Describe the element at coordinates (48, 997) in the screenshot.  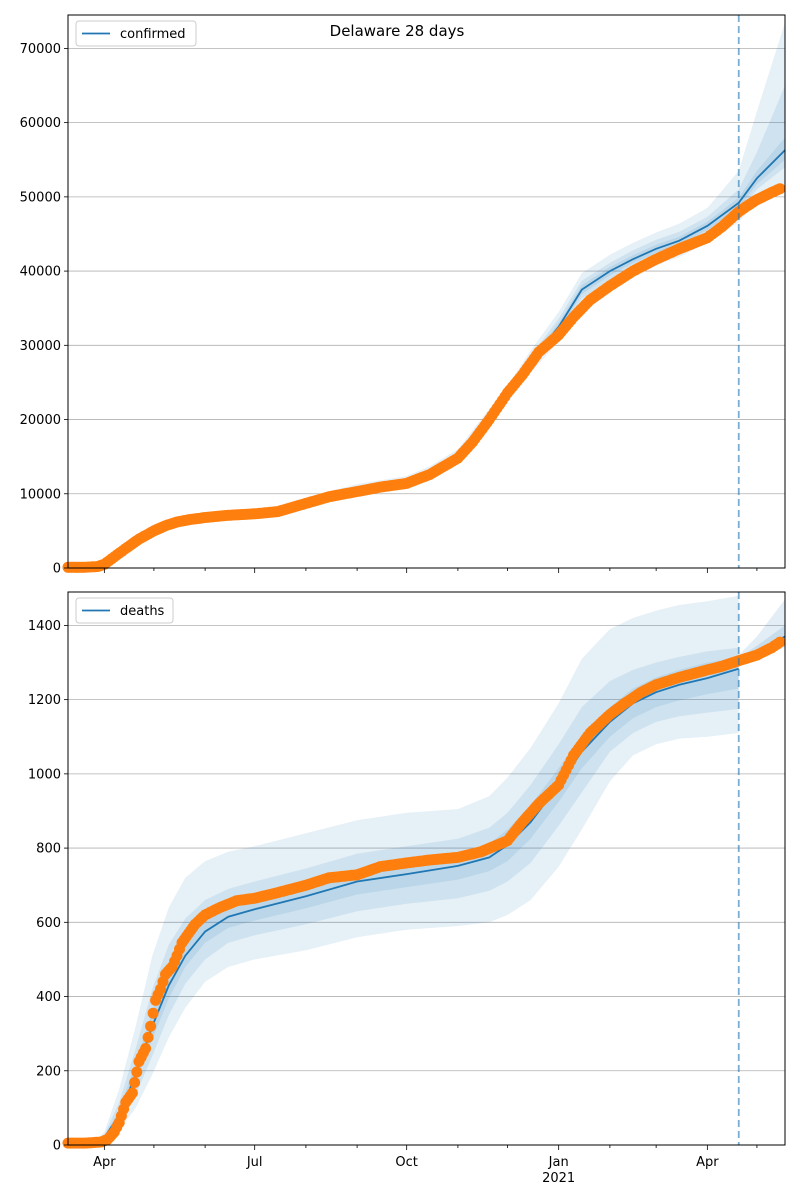
I see `y-tick-label: 400` at that location.